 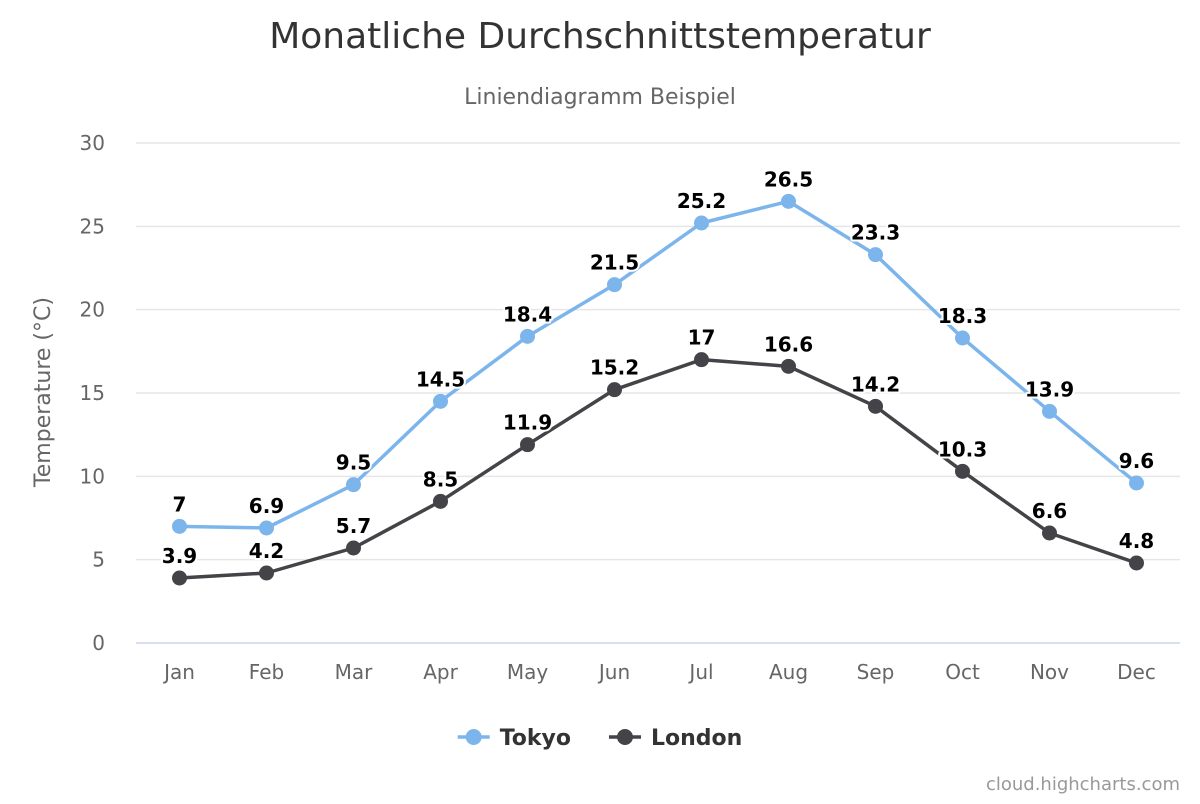 I want to click on legend-item-tokyo: Tokyo, so click(x=514, y=738).